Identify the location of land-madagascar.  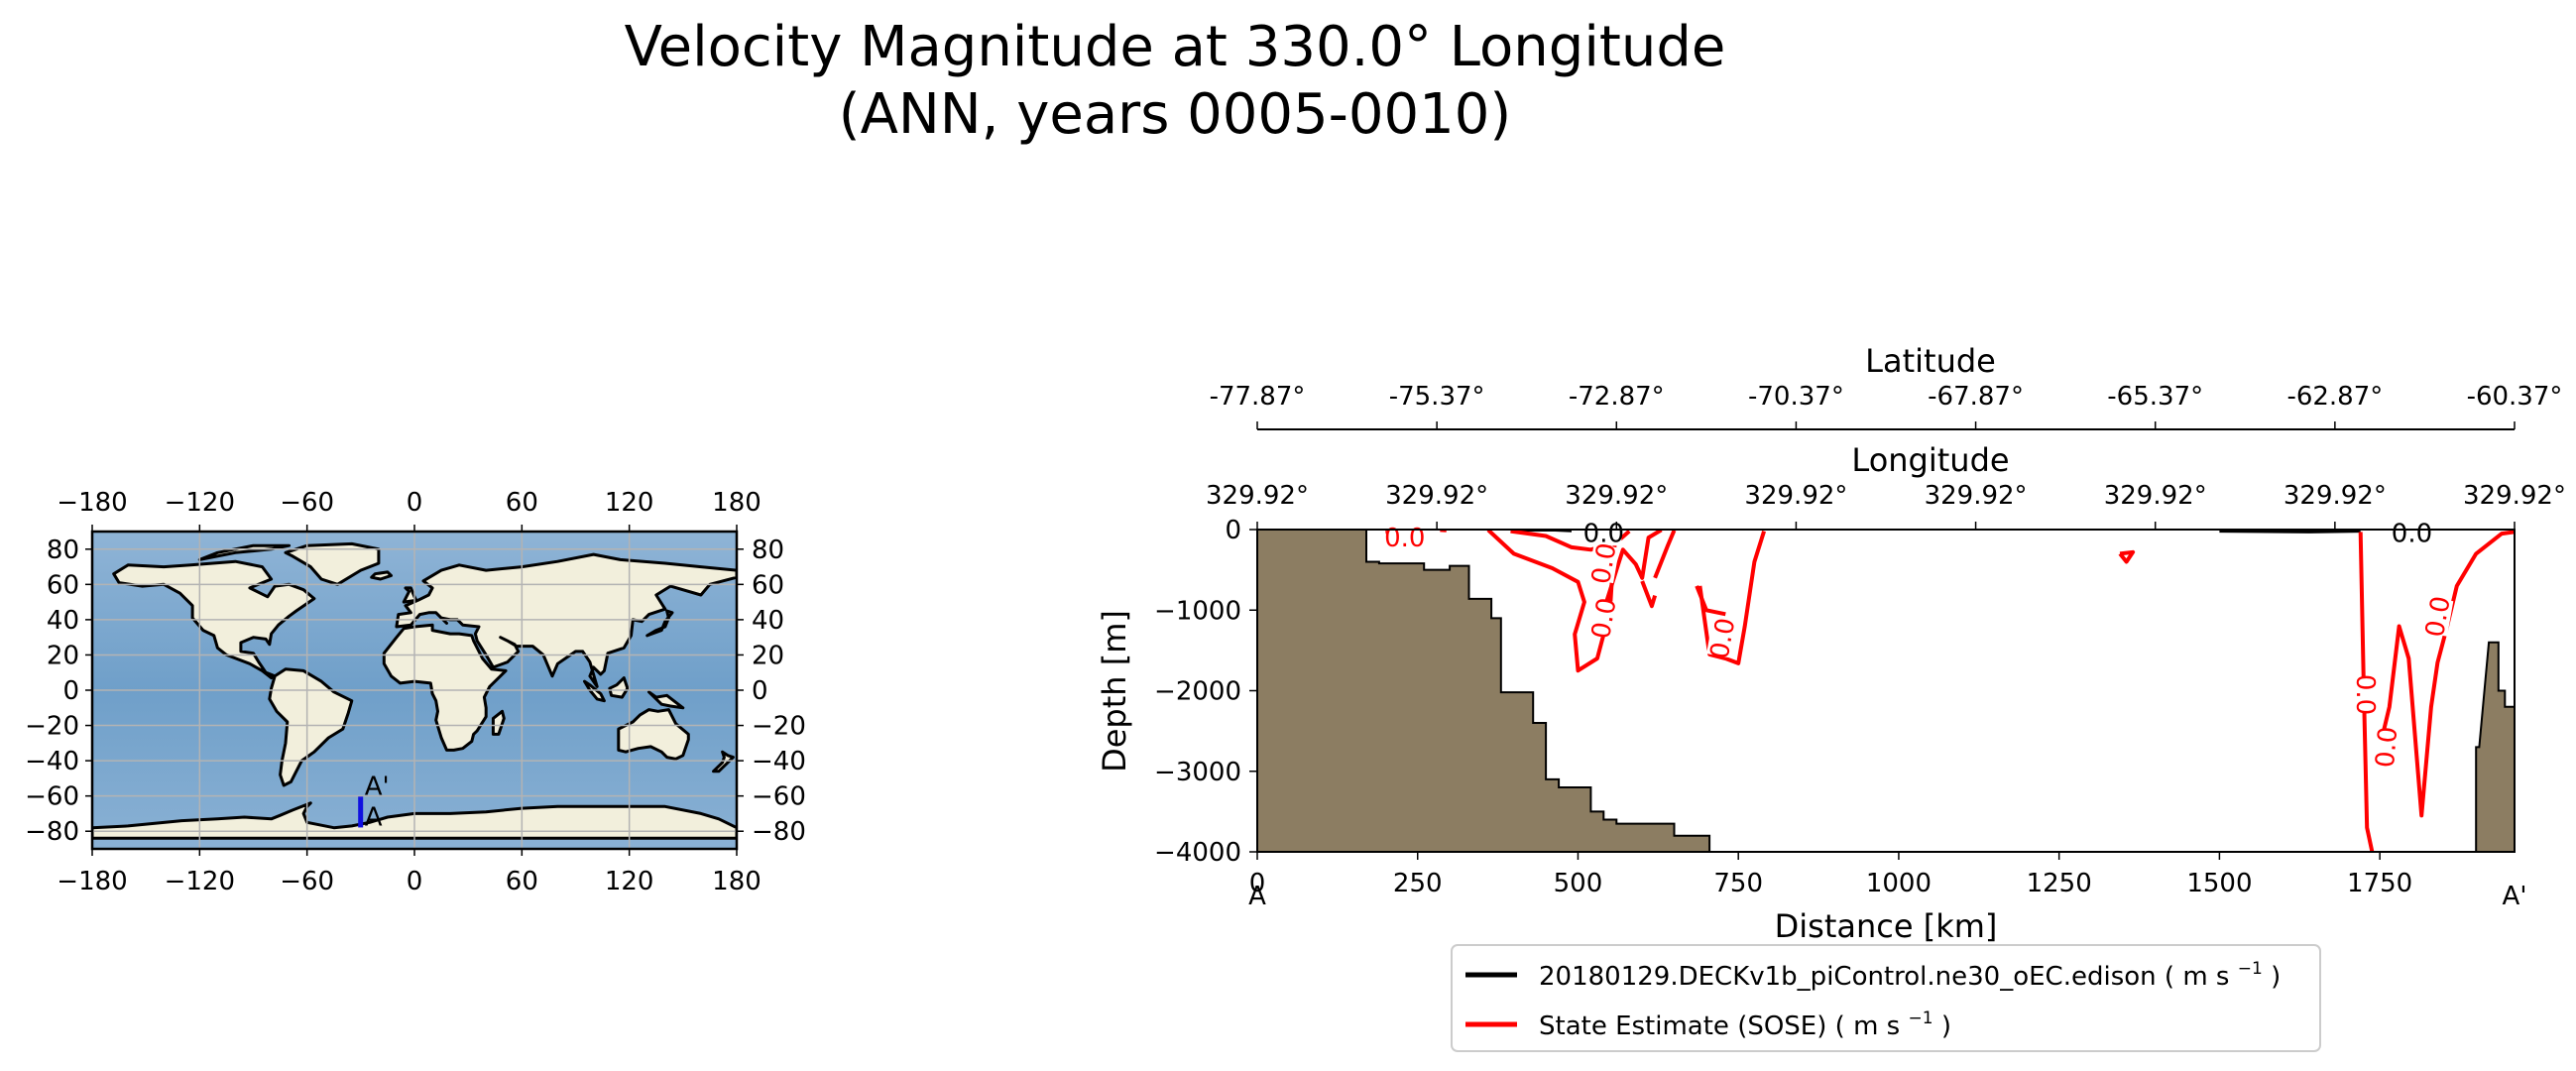
(499, 722).